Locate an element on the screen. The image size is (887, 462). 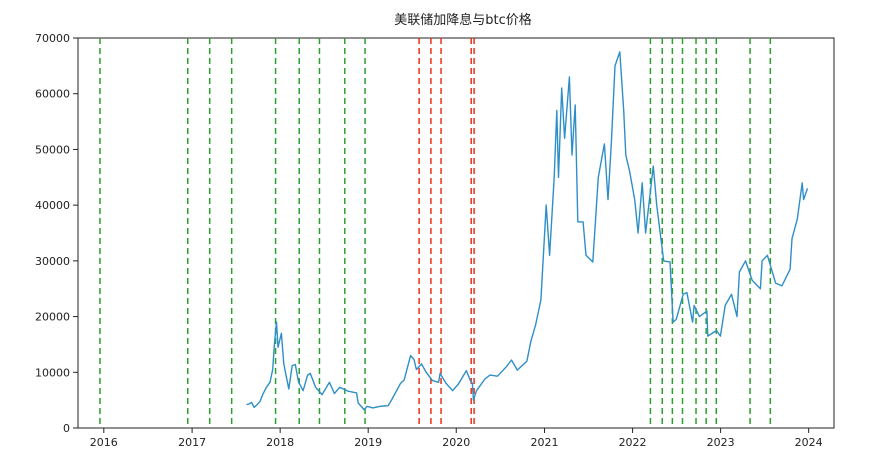
y-tick-label: 40000 is located at coordinates (52, 205).